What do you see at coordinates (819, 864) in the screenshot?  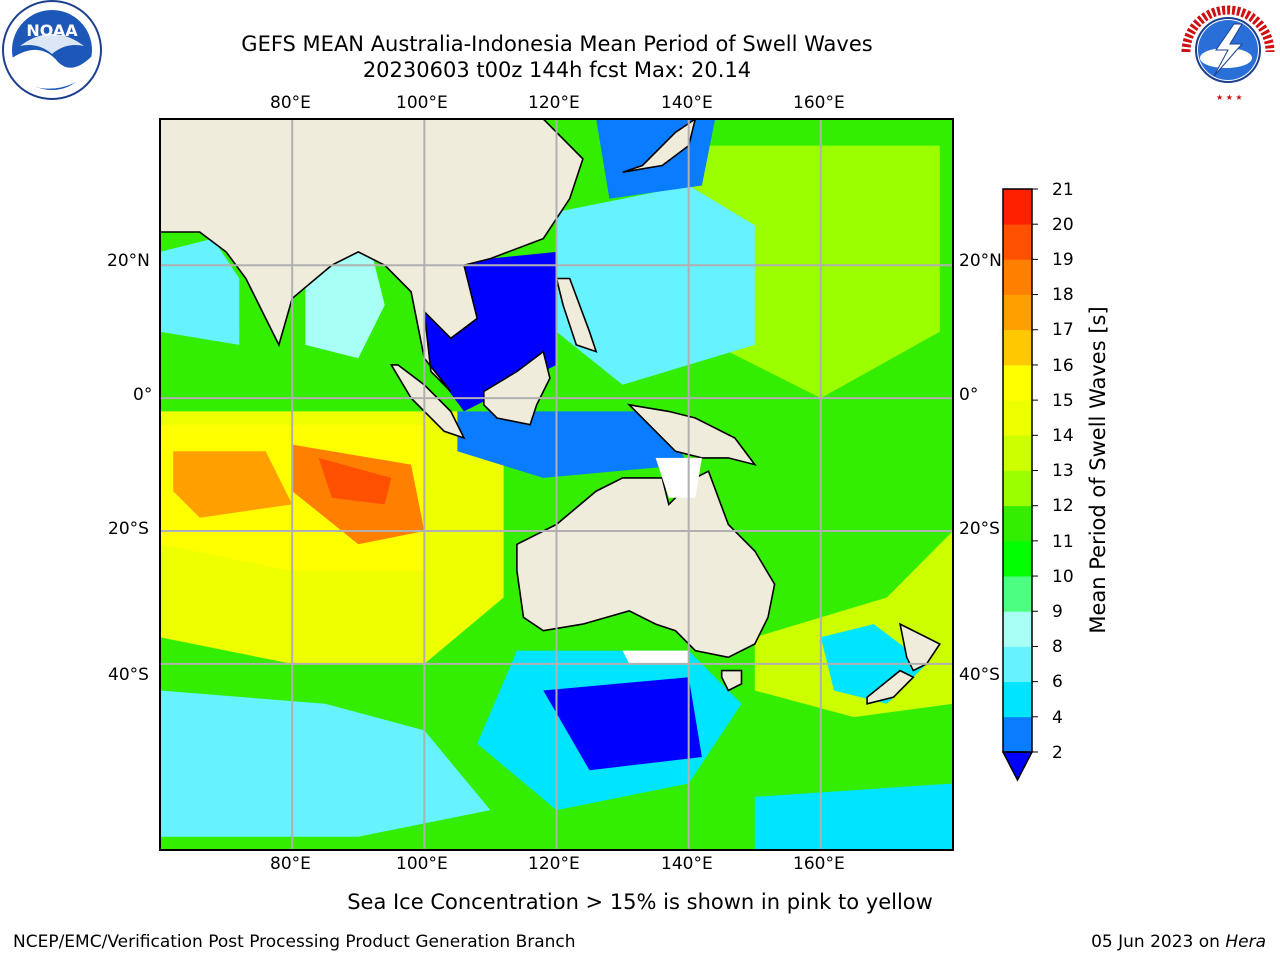 I see `lon-label-bottom-4: 160°E` at bounding box center [819, 864].